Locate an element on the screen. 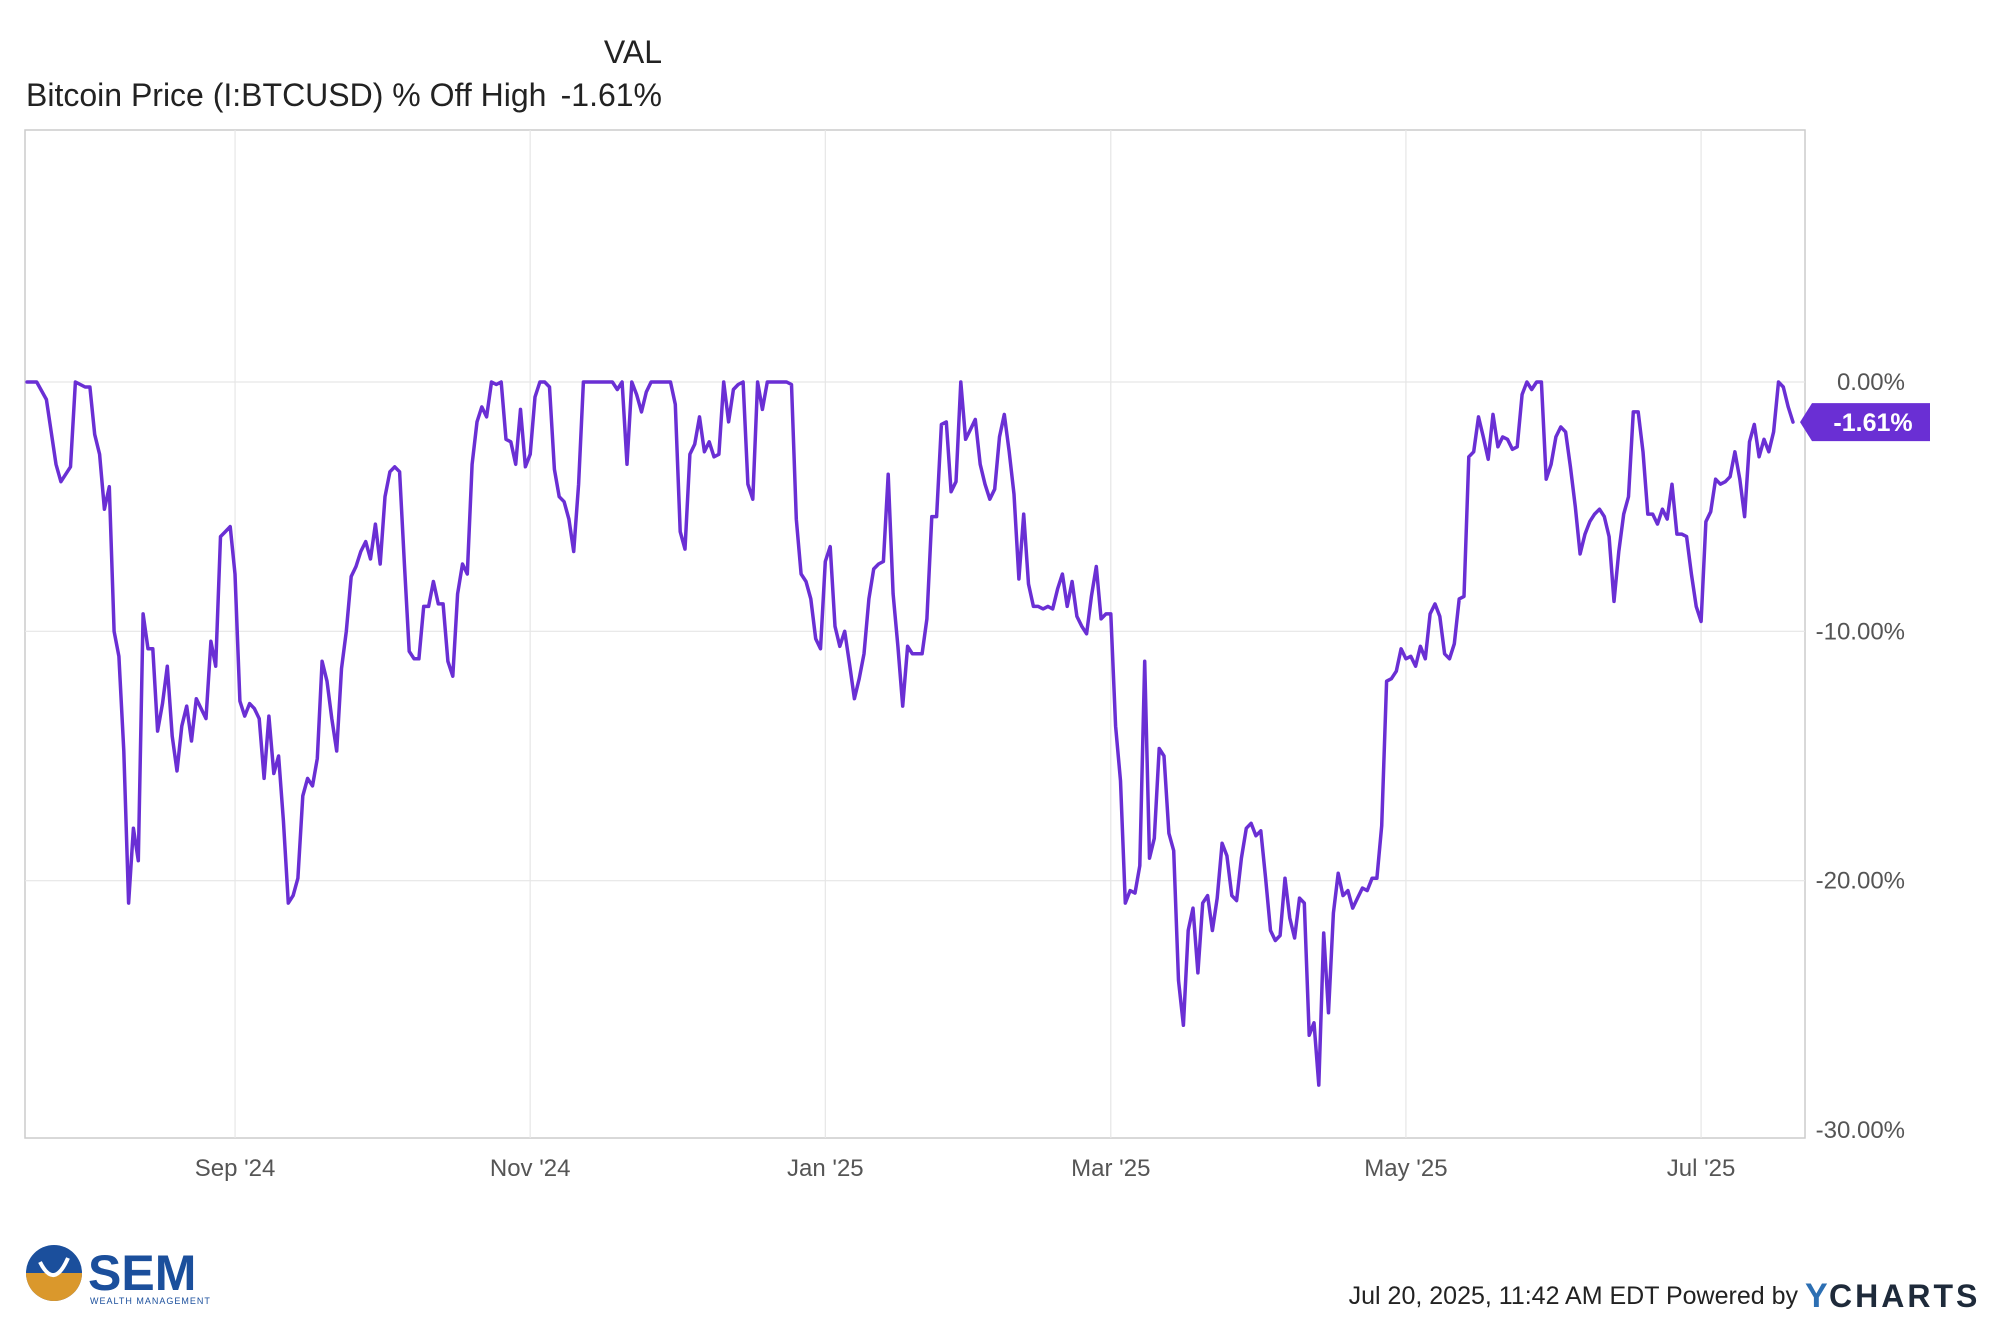 This screenshot has width=2000, height=1324. sem-logo-figure-icon is located at coordinates (54, 1267).